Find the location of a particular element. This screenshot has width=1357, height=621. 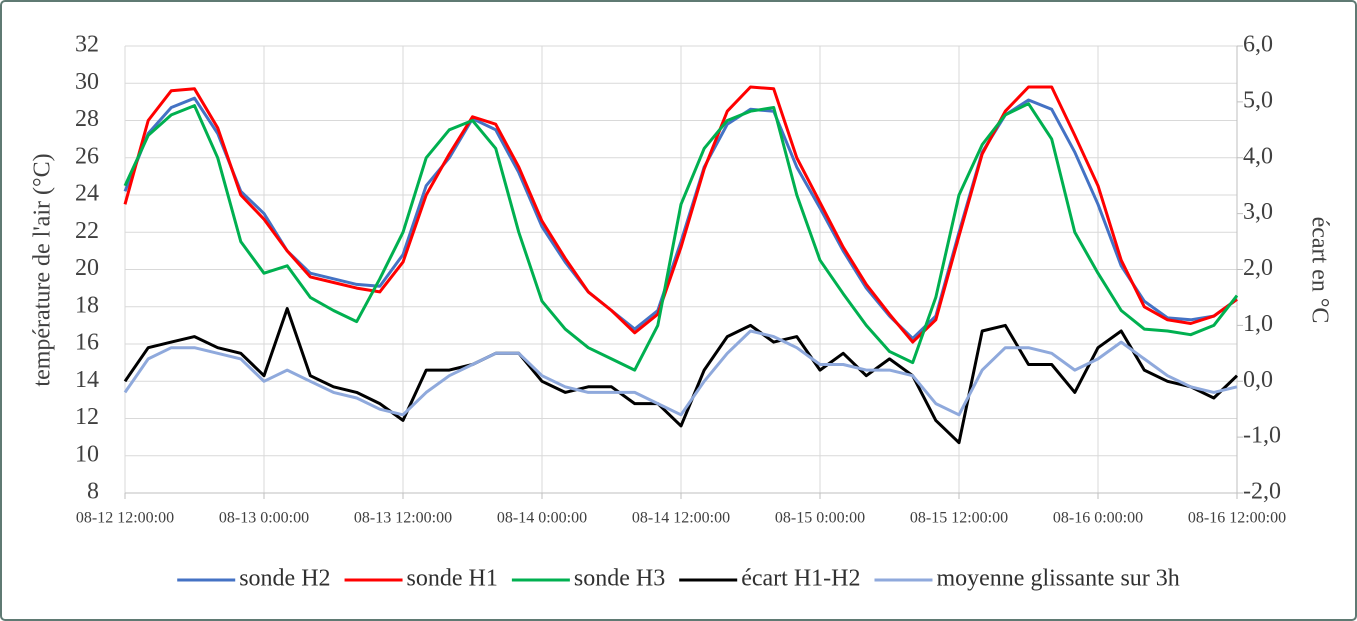

y-tick-label: 8 is located at coordinates (93, 492).